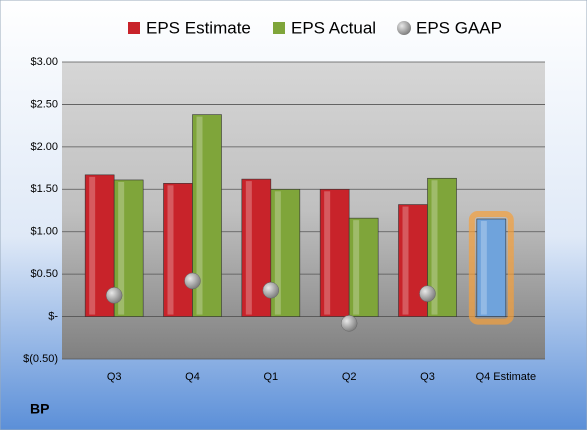 The height and width of the screenshot is (430, 587). Describe the element at coordinates (44, 232) in the screenshot. I see `y-tick-label: $1.00` at that location.